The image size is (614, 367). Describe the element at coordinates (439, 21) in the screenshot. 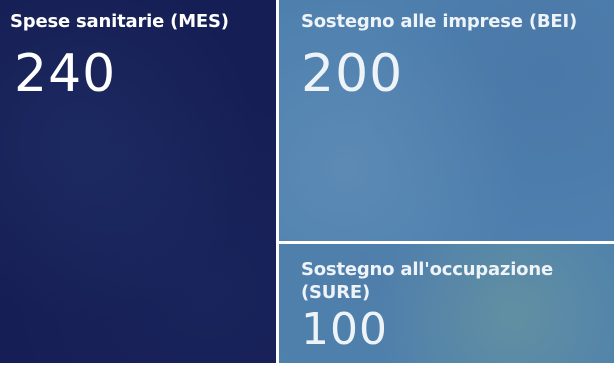

I see `tile-label: Sostegno alle imprese (BEI)` at that location.